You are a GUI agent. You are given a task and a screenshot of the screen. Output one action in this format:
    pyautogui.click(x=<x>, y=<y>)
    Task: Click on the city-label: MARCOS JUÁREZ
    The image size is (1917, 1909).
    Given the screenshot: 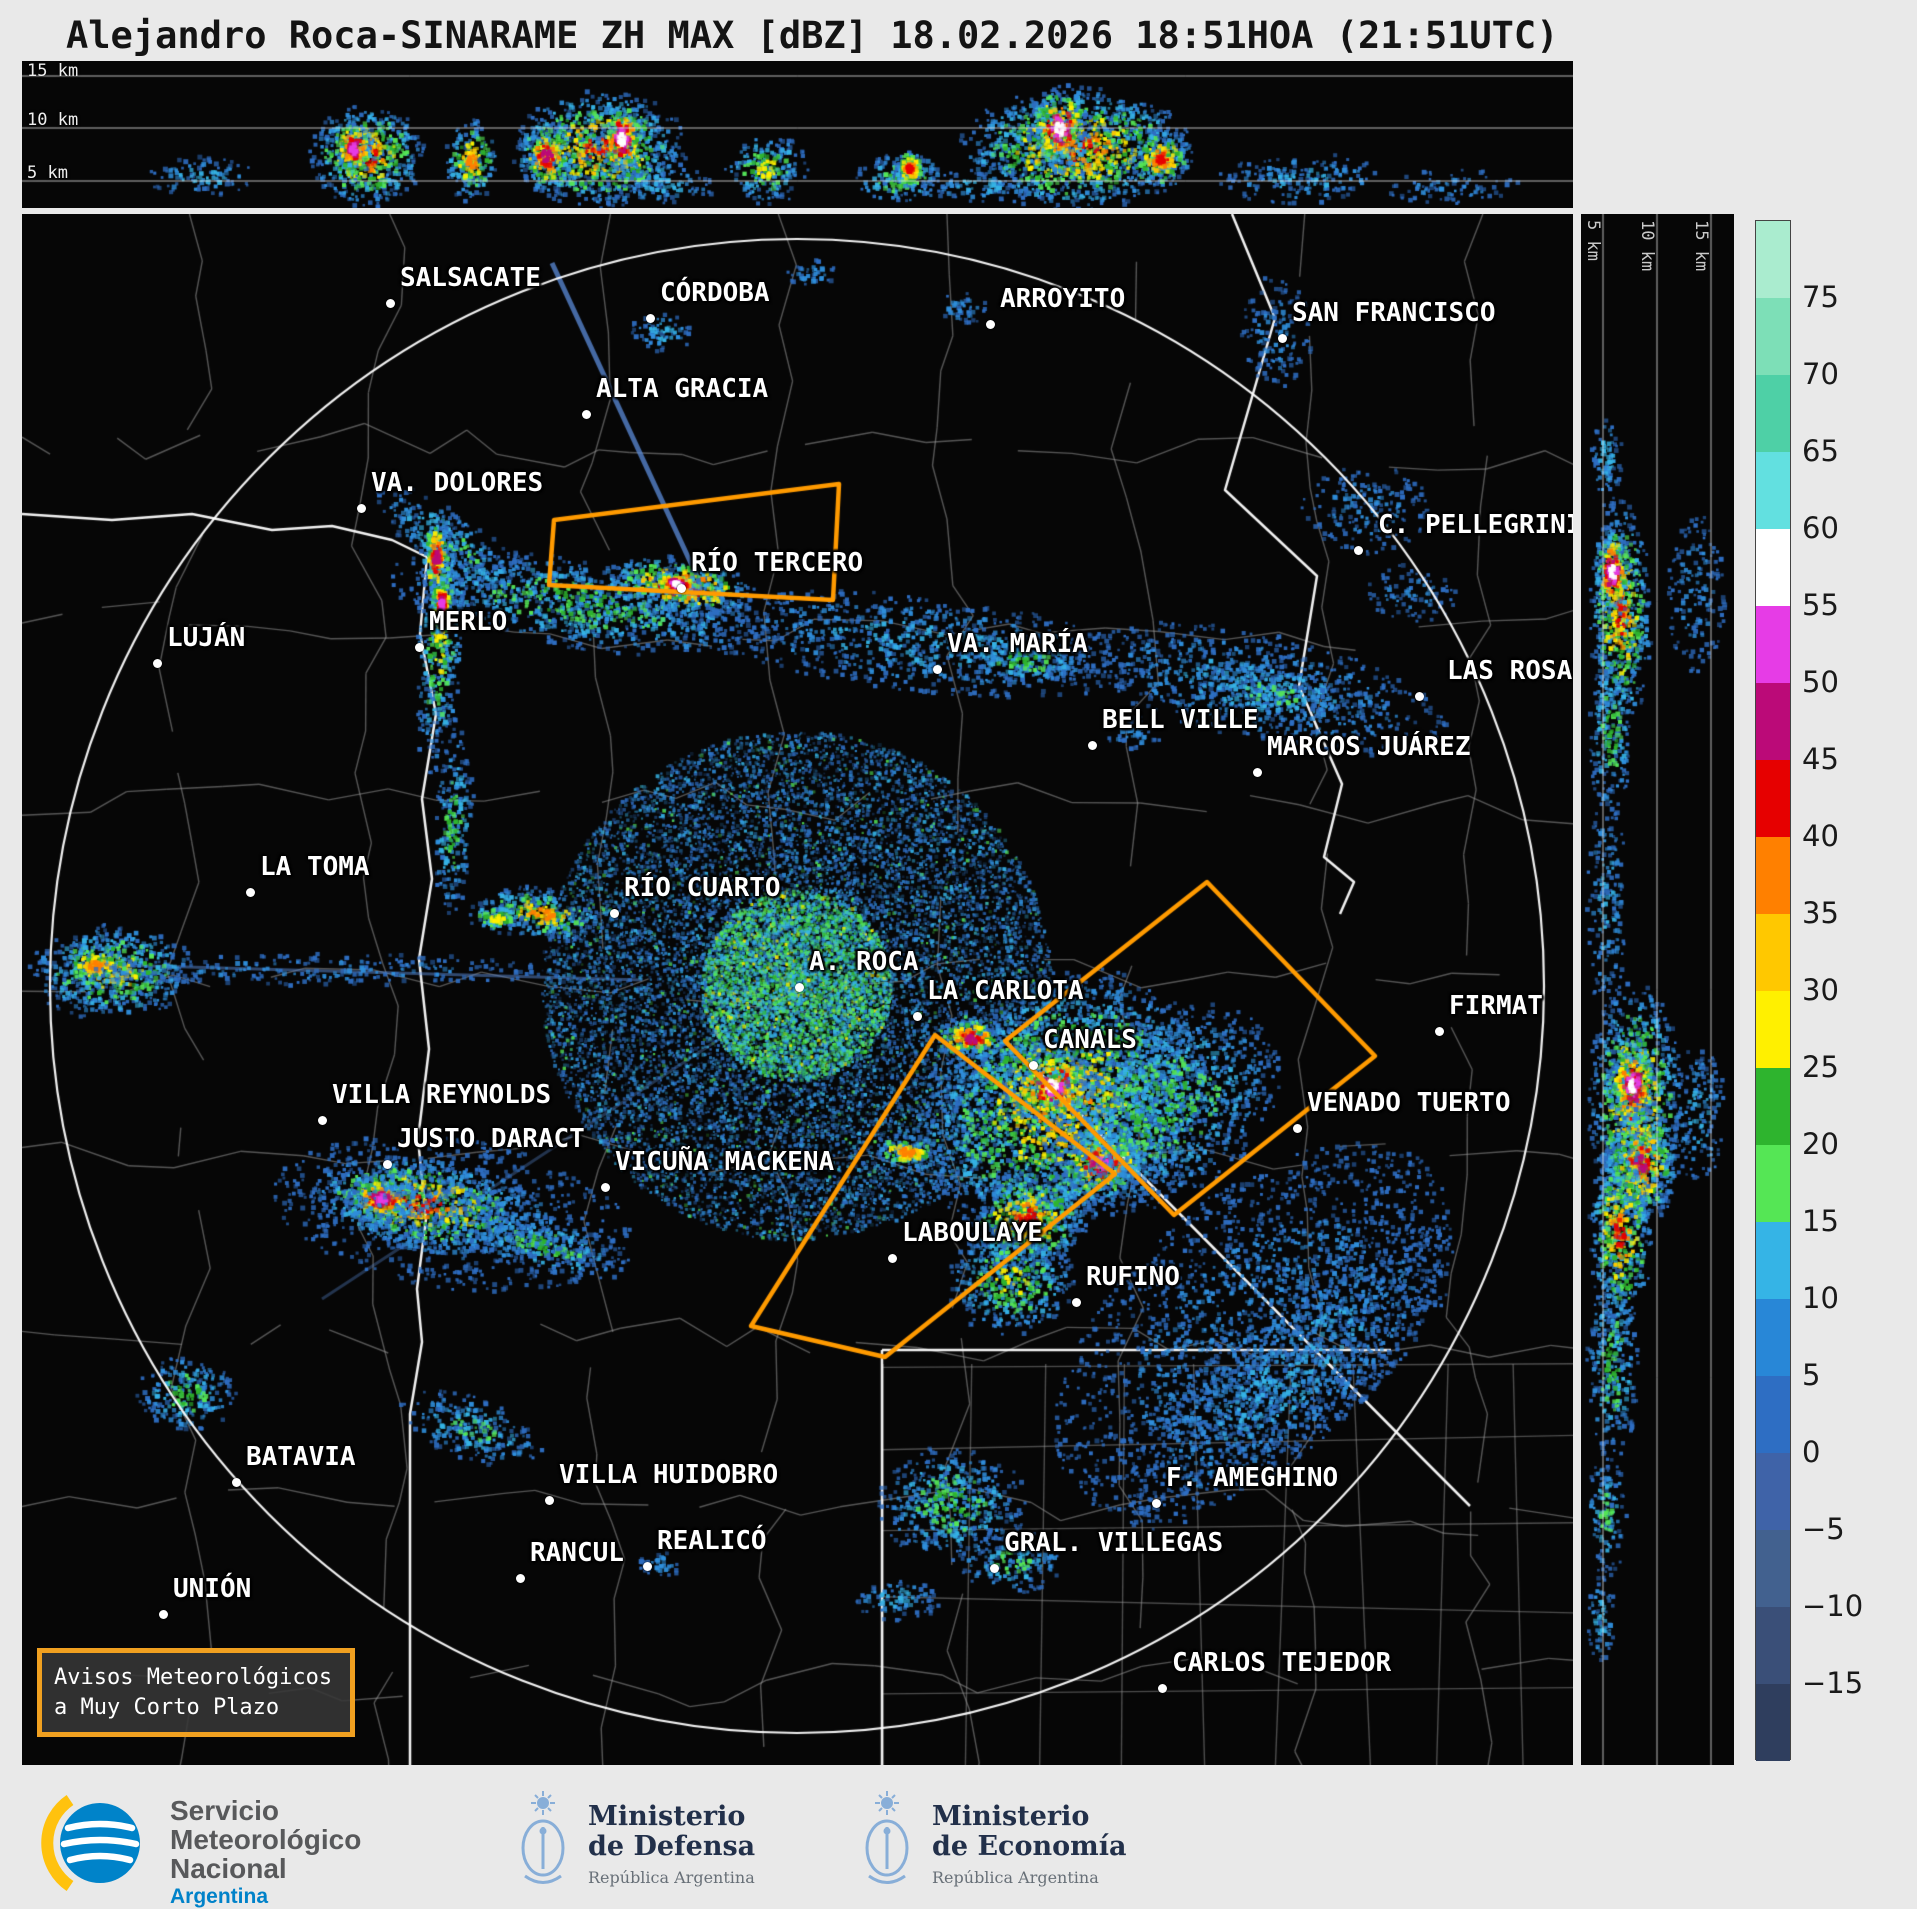 What is the action you would take?
    pyautogui.click(x=1369, y=747)
    